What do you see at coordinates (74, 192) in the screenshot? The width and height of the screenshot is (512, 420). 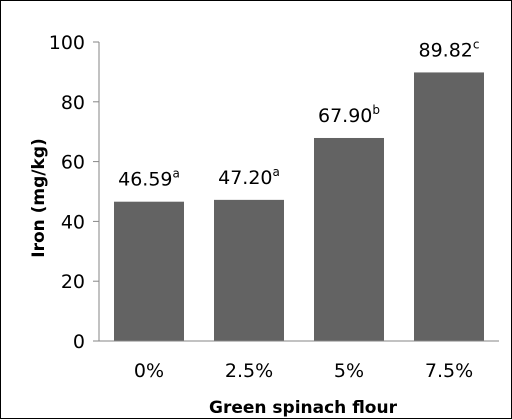 I see `y-axis: 0 20 40 60 80 100` at bounding box center [74, 192].